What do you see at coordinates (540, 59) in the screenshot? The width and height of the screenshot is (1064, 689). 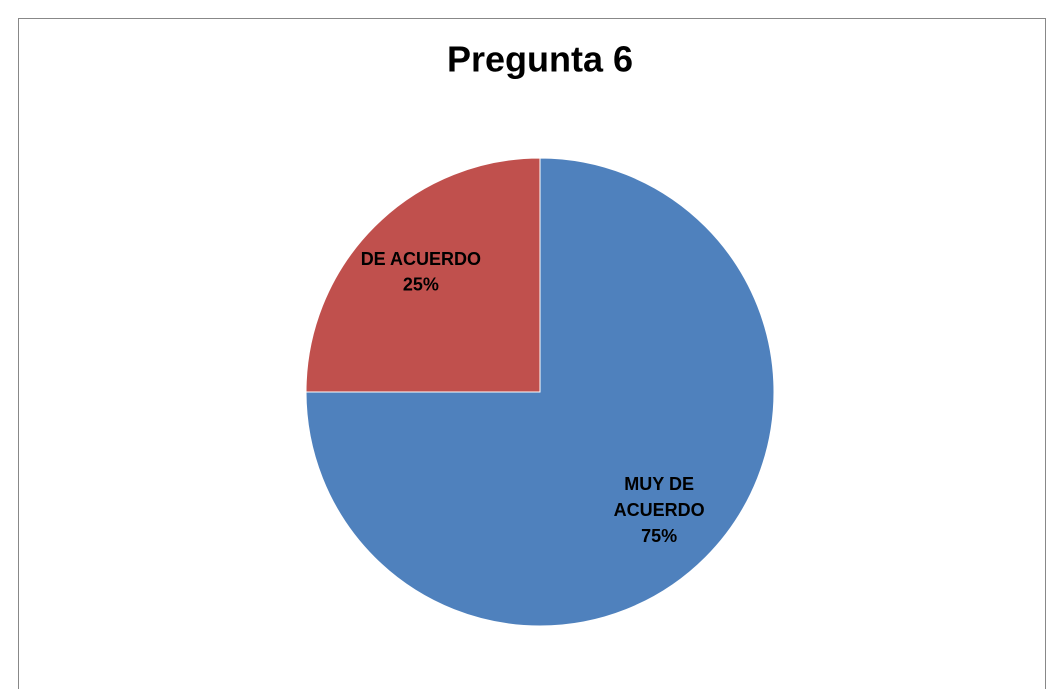 I see `chart-title: Pregunta 6` at bounding box center [540, 59].